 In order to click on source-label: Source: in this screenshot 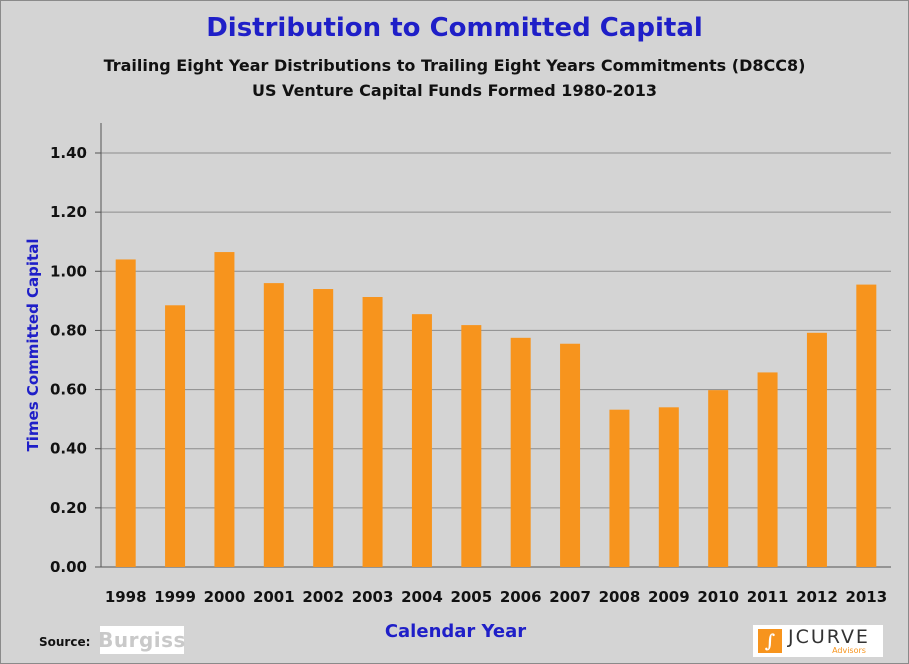, I will do `click(65, 642)`.